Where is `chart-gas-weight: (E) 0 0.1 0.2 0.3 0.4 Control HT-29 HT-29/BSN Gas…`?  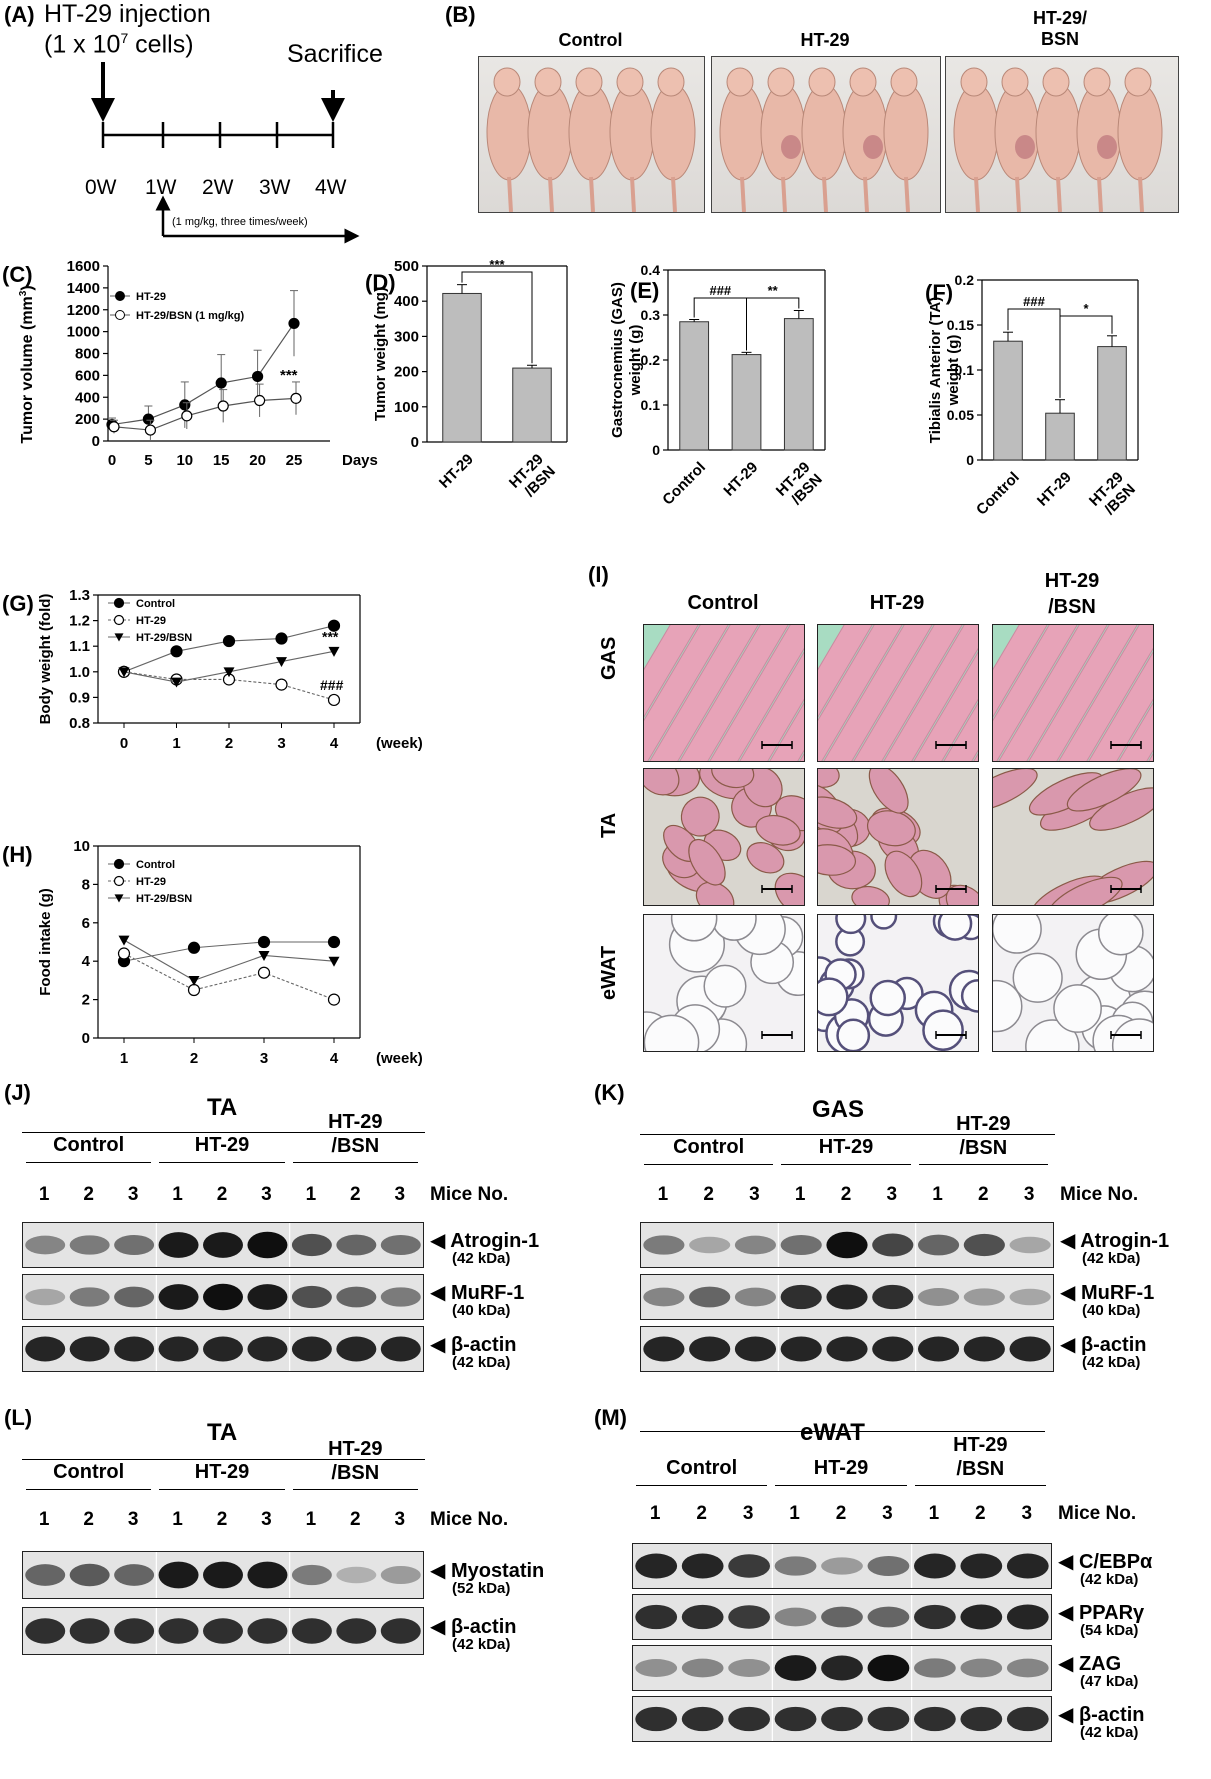
chart-gas-weight: (E) 0 0.1 0.2 0.3 0.4 Control HT-29 HT-29/BSN Gas… is located at coordinates (717, 385).